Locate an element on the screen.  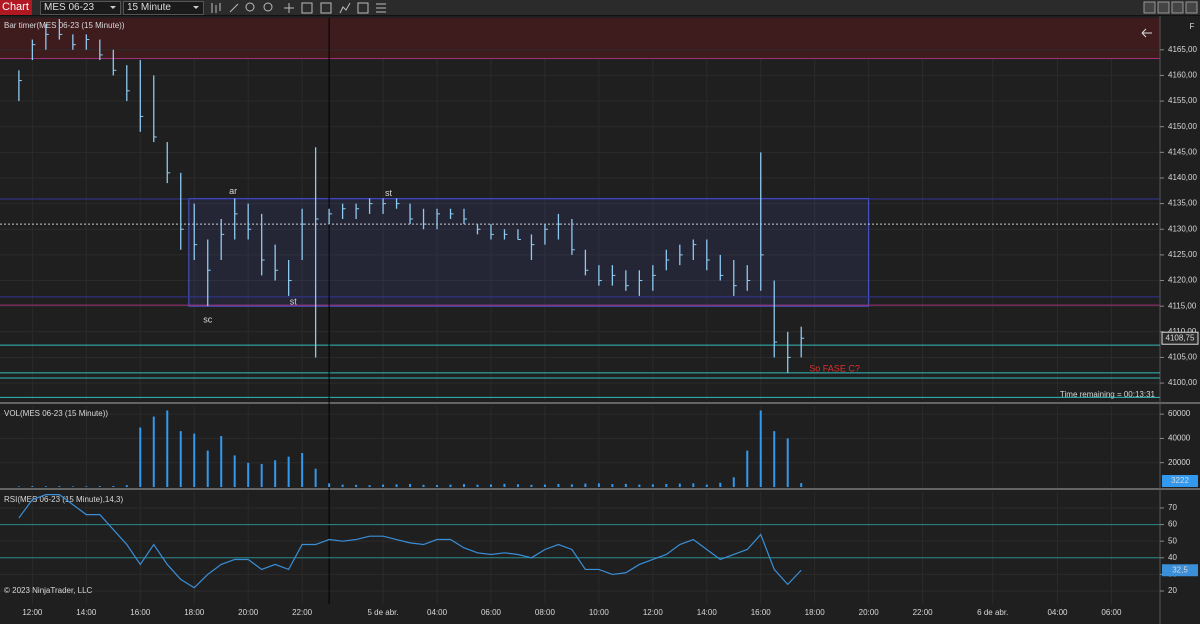
x-tick-label: 04:00 is located at coordinates (1057, 612).